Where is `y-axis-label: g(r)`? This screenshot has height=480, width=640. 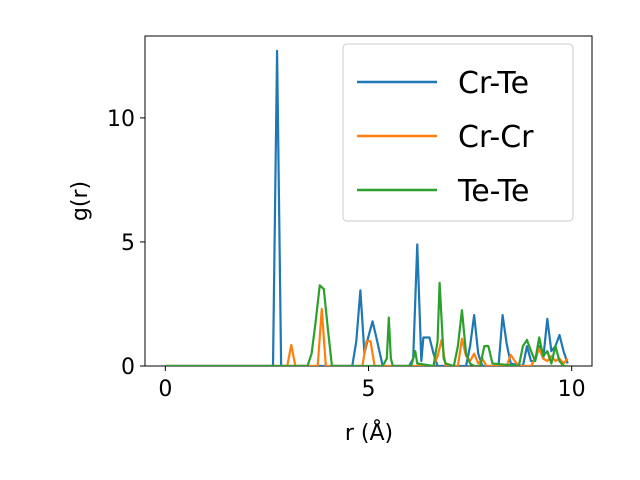
y-axis-label: g(r) is located at coordinates (80, 201).